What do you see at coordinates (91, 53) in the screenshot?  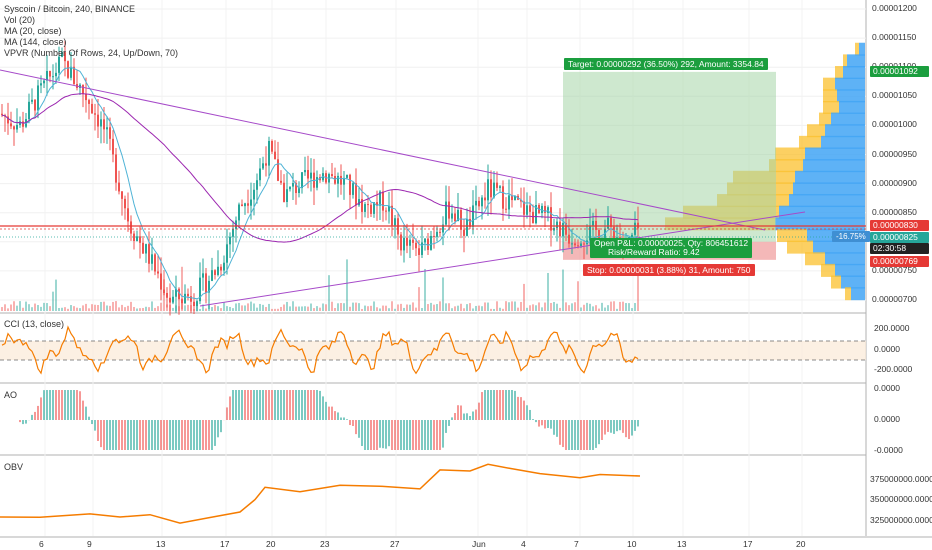 I see `legend-vpvr: VPVR (Number Of Rows, 24, Up/Down, 70)` at bounding box center [91, 53].